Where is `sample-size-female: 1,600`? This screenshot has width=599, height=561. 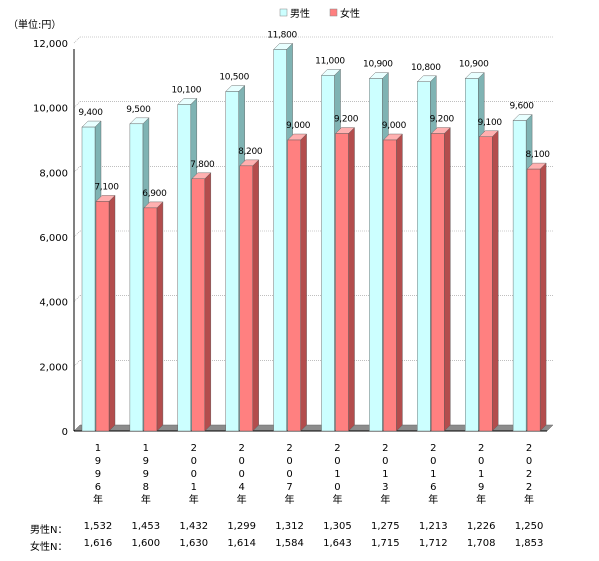
sample-size-female: 1,600 is located at coordinates (146, 543).